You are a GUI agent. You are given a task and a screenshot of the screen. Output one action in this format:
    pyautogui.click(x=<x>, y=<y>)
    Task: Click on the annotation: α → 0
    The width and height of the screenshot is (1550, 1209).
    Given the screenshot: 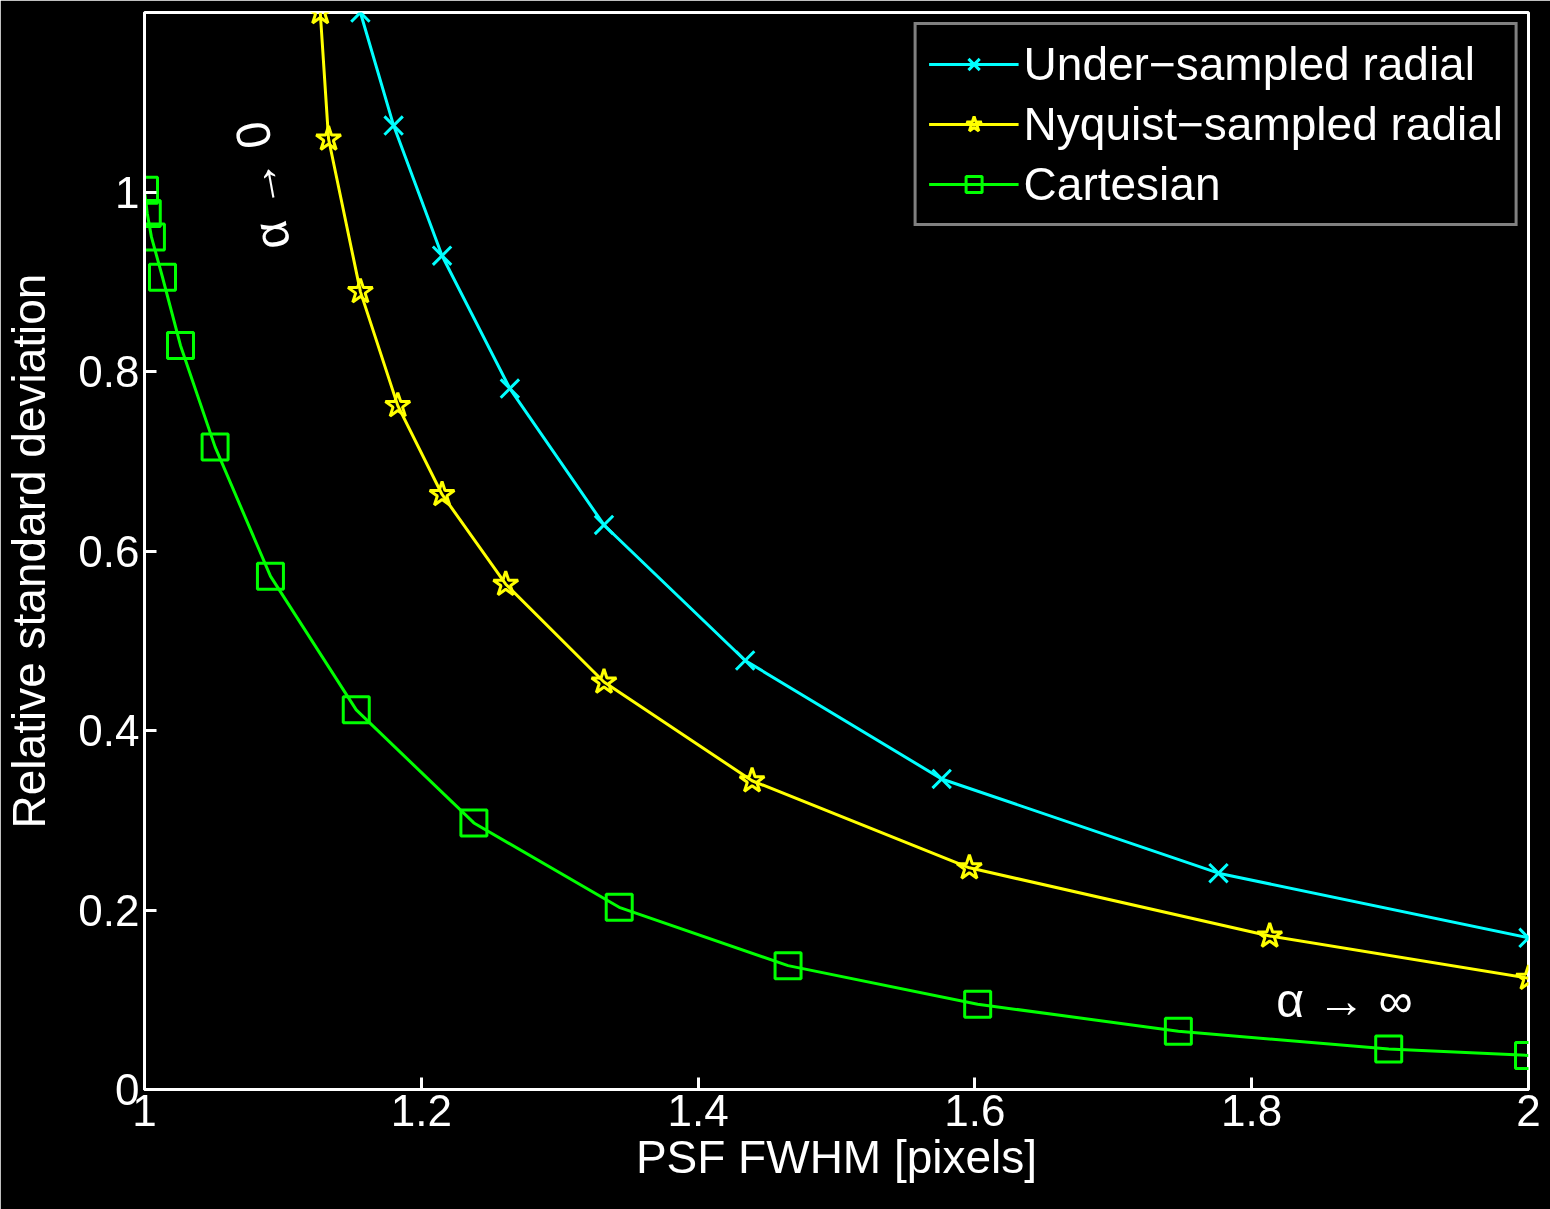 What is the action you would take?
    pyautogui.click(x=262, y=185)
    